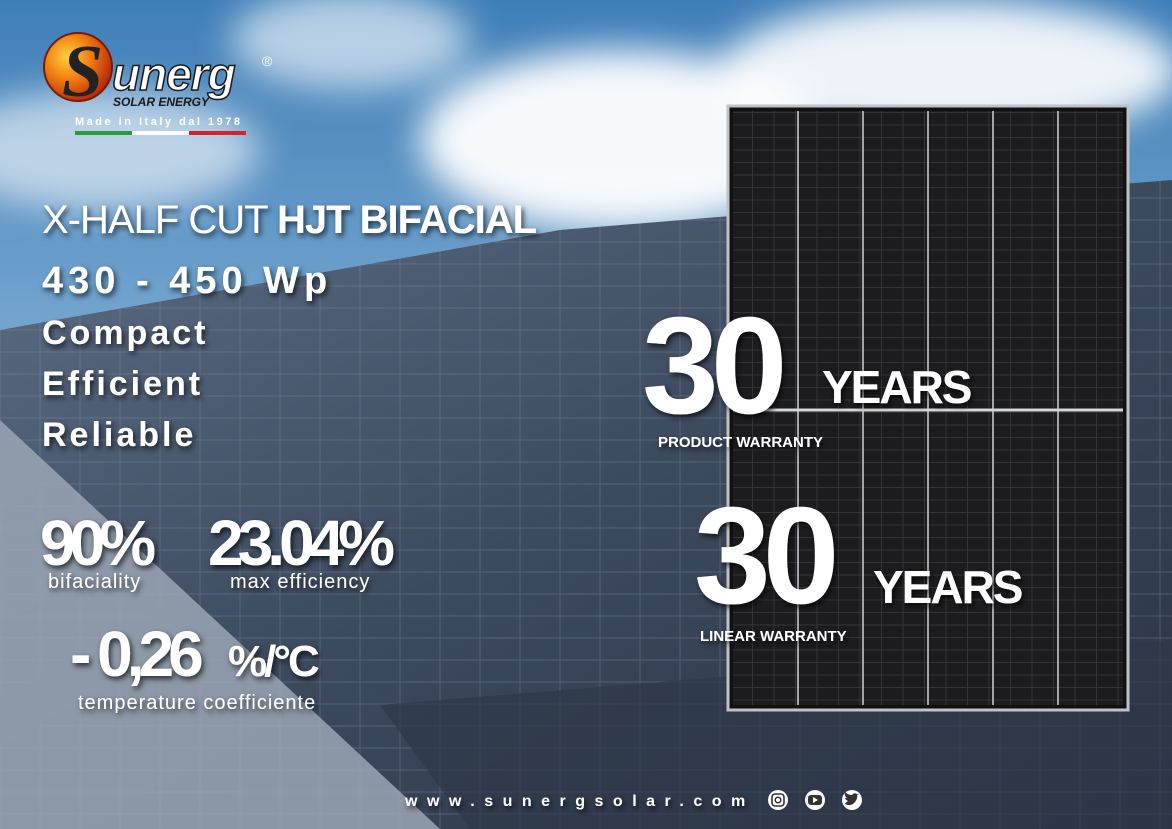  Describe the element at coordinates (119, 435) in the screenshot. I see `feature: Reliable` at that location.